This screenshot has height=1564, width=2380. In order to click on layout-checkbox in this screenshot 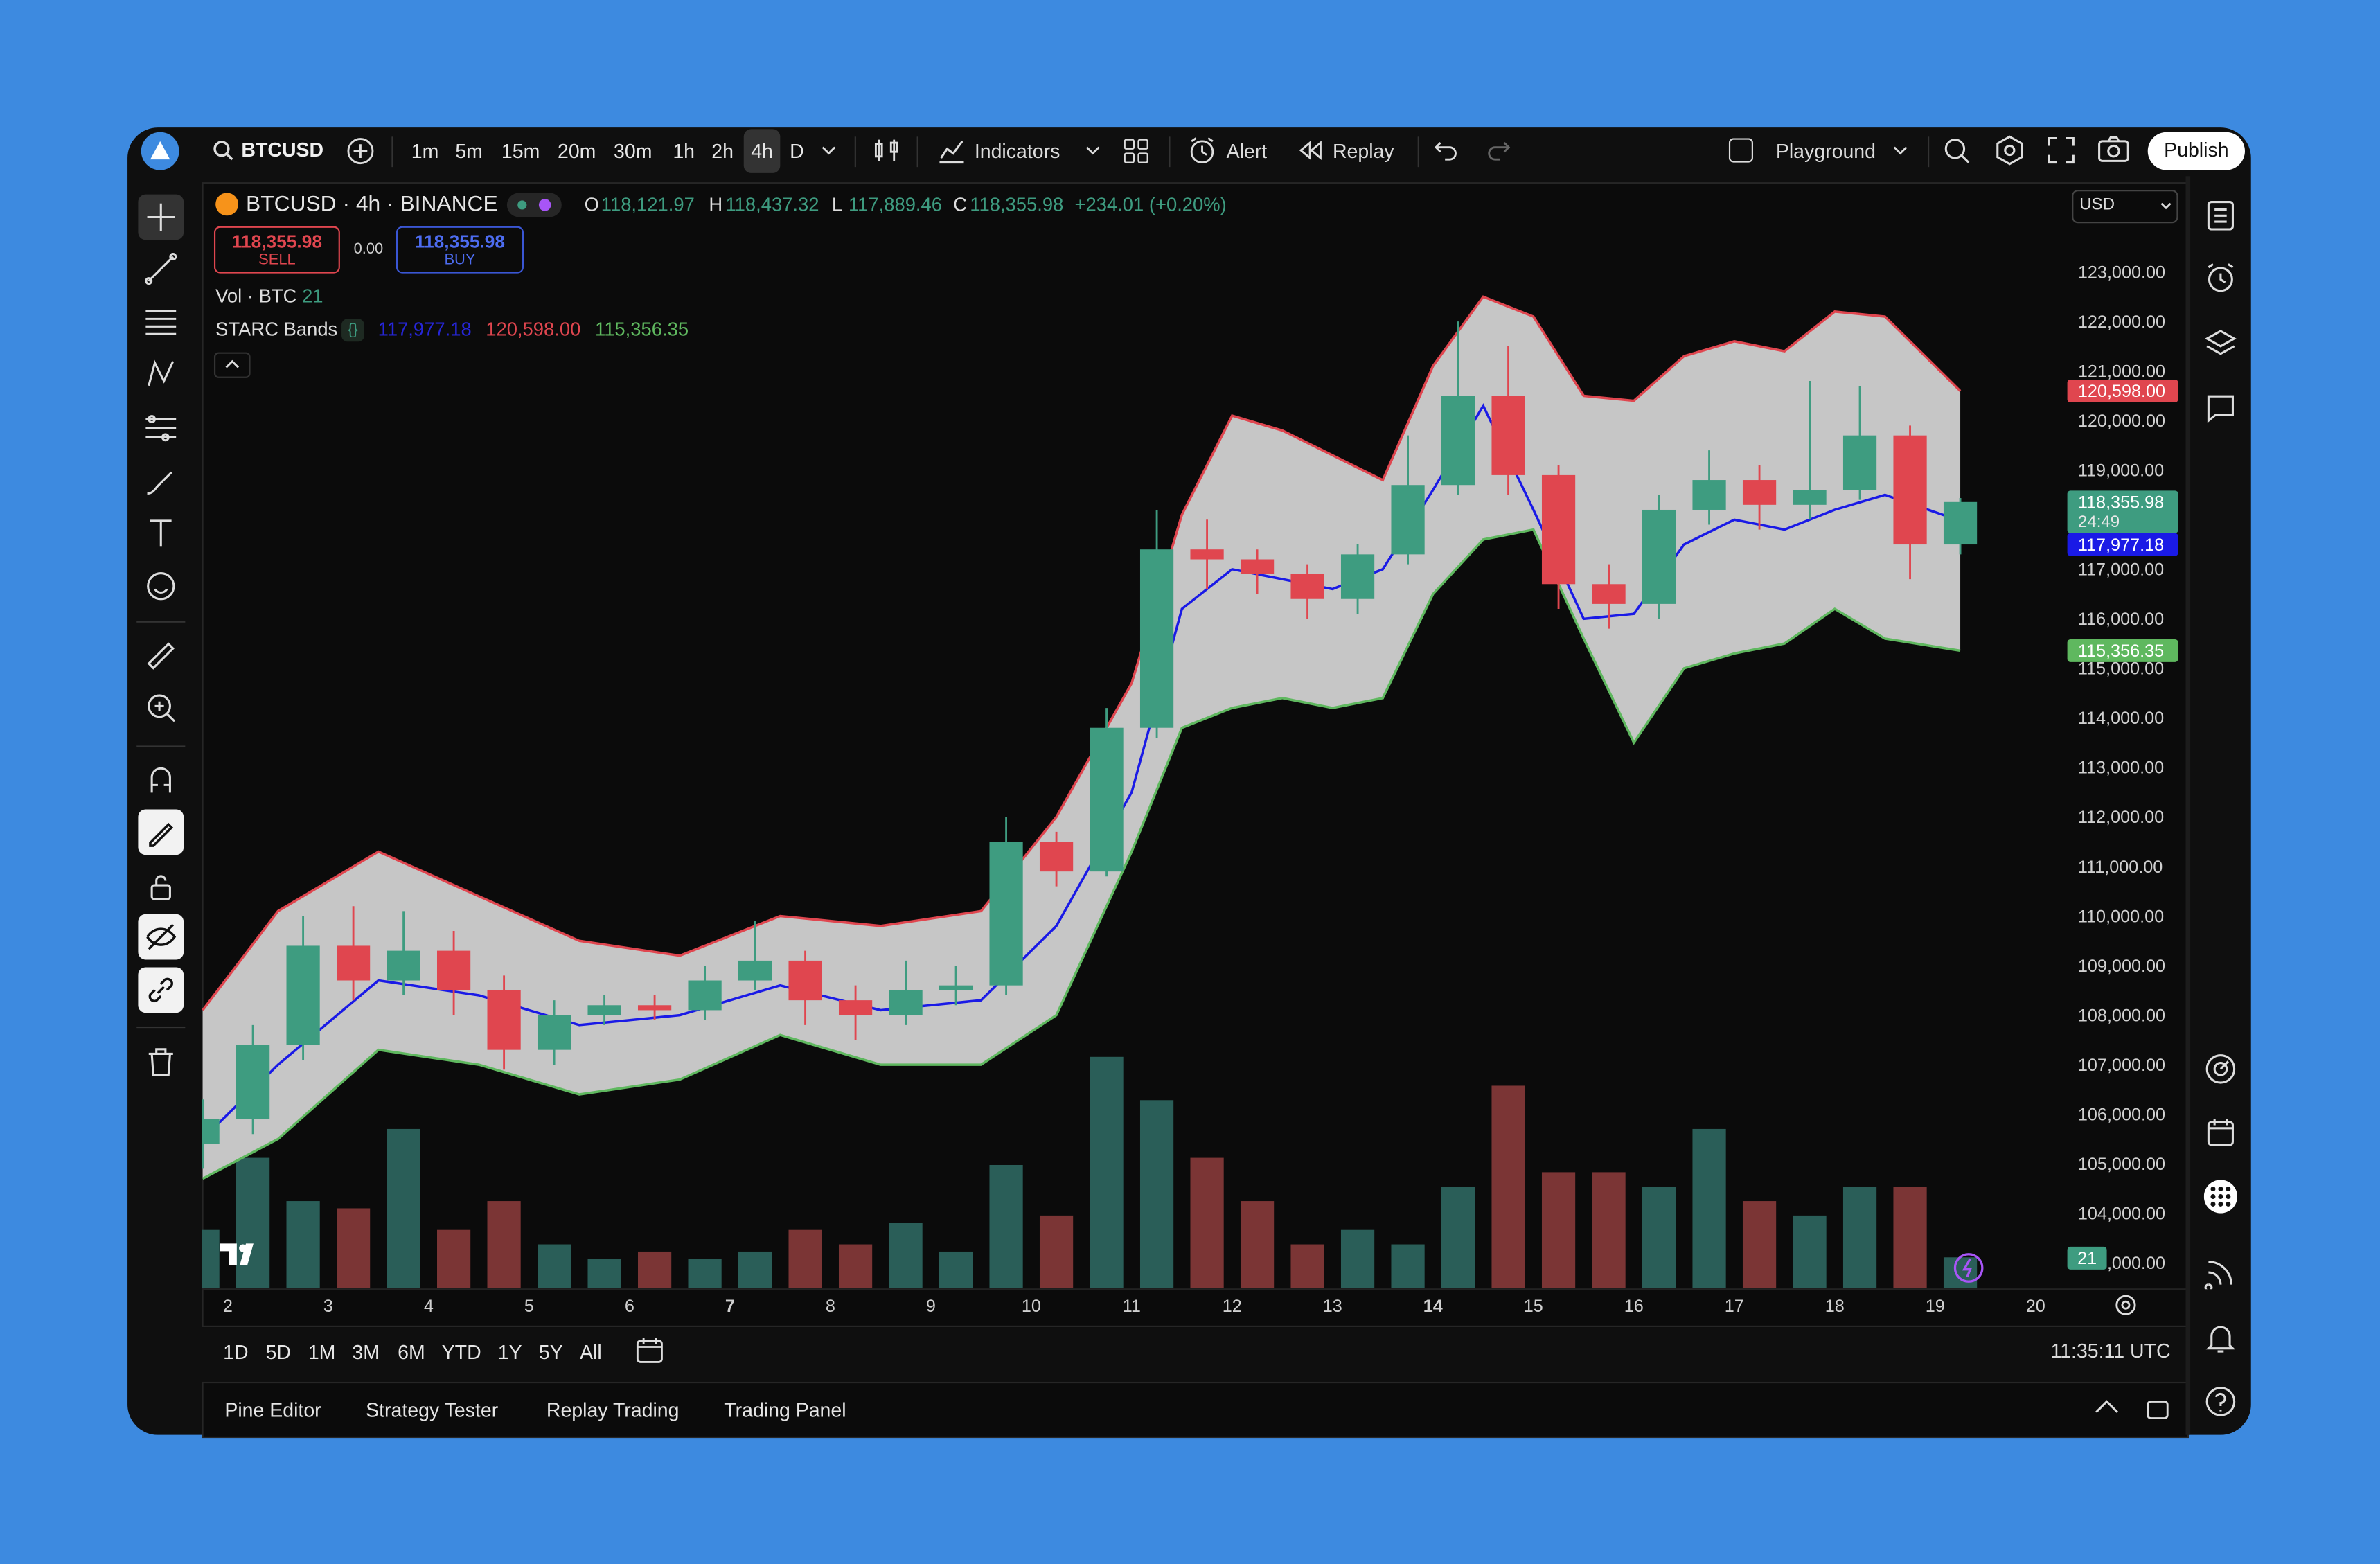, I will do `click(1740, 150)`.